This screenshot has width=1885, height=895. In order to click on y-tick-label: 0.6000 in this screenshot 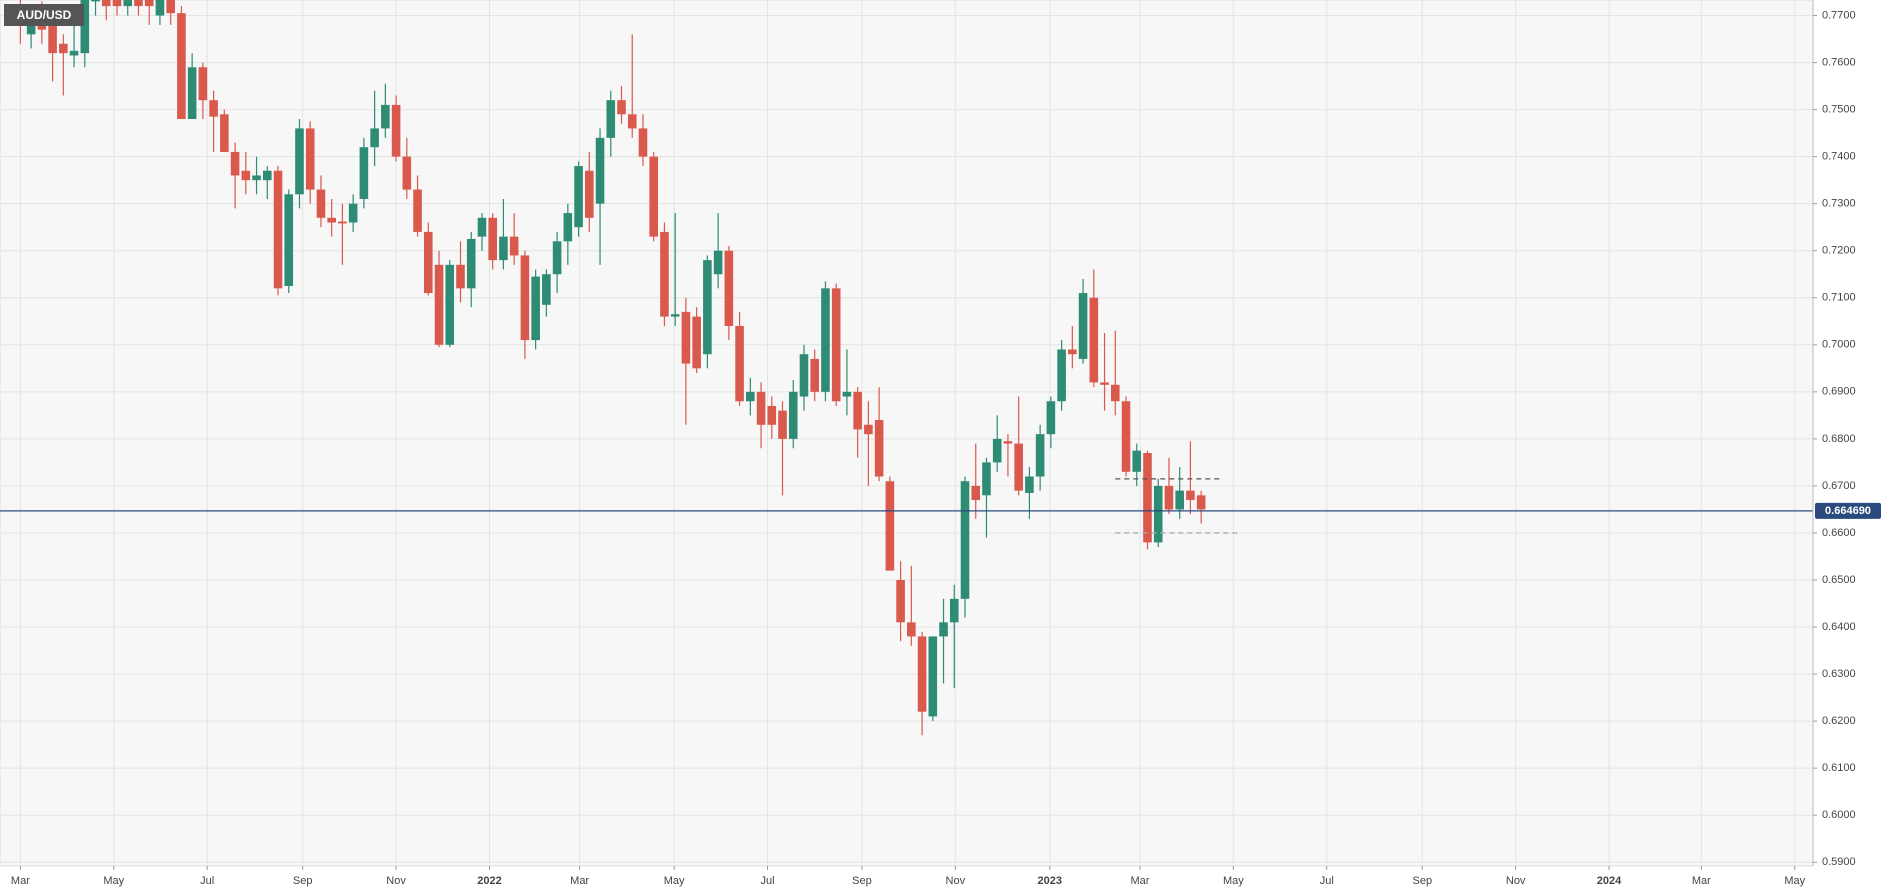, I will do `click(1839, 815)`.